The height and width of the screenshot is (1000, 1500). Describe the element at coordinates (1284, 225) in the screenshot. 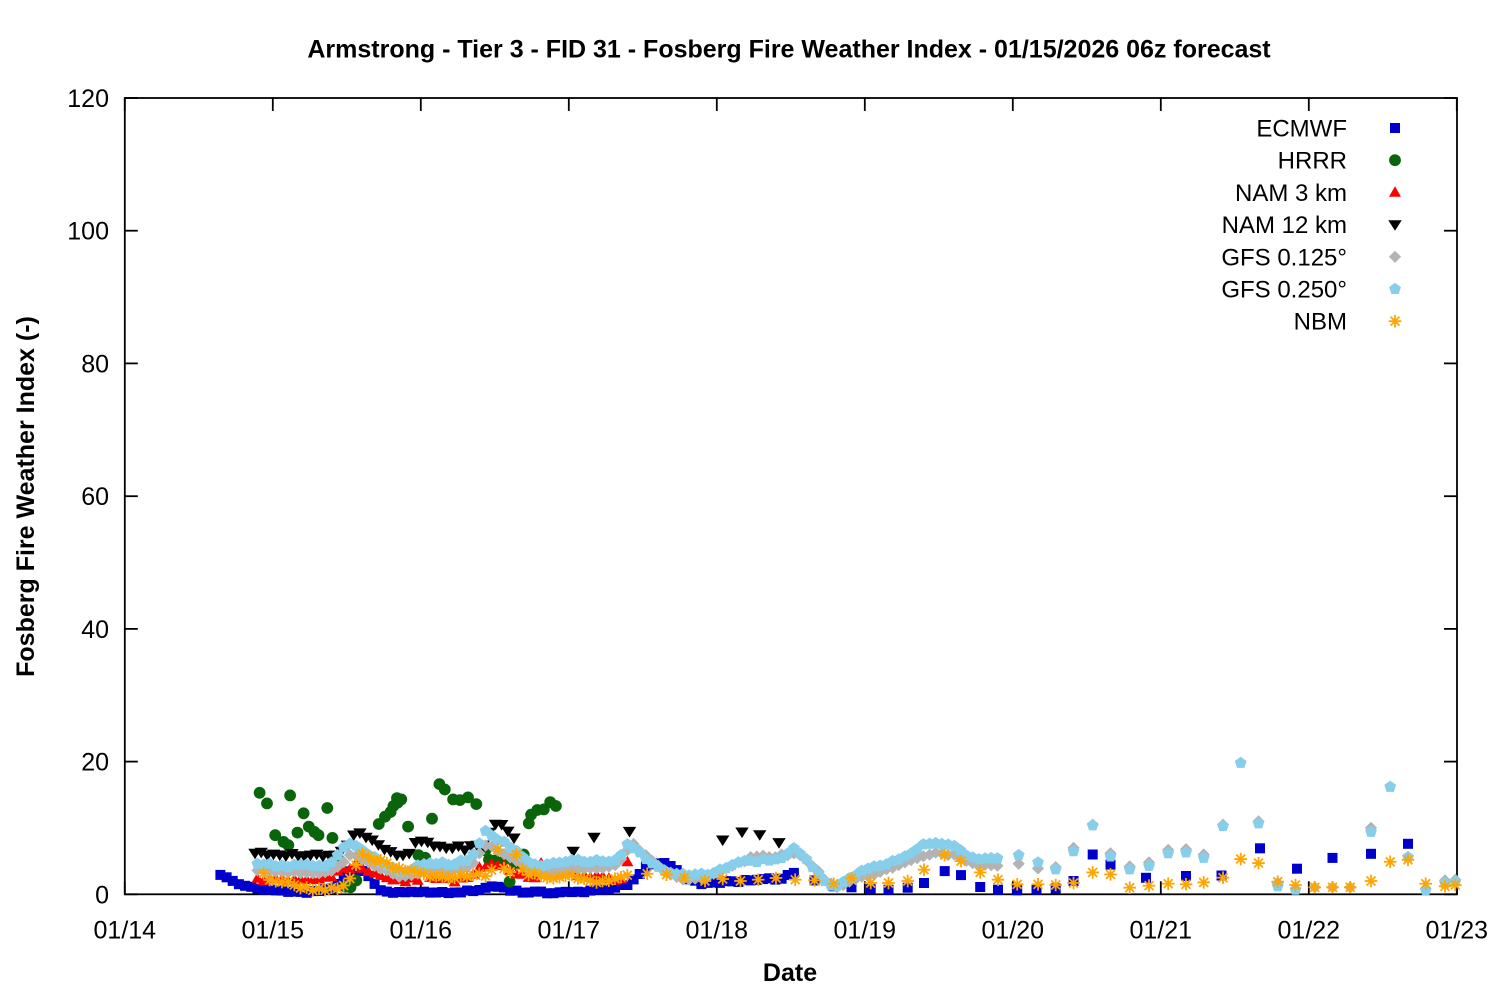

I see `svg-text: NAM 12 km` at that location.